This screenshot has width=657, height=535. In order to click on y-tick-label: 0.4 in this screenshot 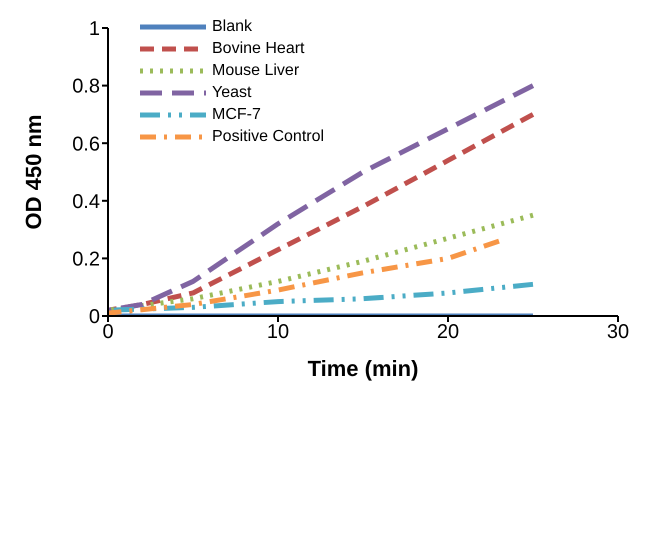, I will do `click(86, 201)`.